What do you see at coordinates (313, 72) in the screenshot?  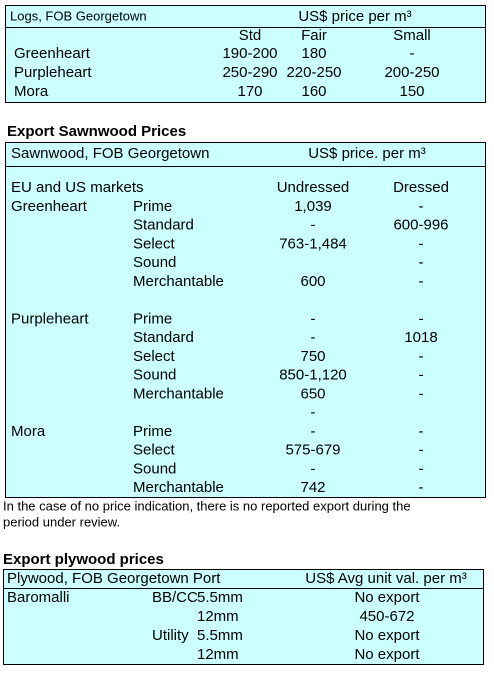 I see `price: 220-250` at bounding box center [313, 72].